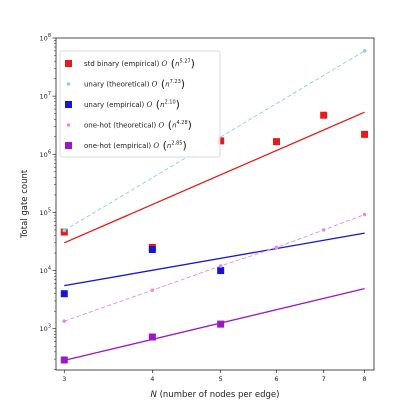 The height and width of the screenshot is (416, 416). Describe the element at coordinates (64, 379) in the screenshot. I see `x-tick-label: 3` at that location.